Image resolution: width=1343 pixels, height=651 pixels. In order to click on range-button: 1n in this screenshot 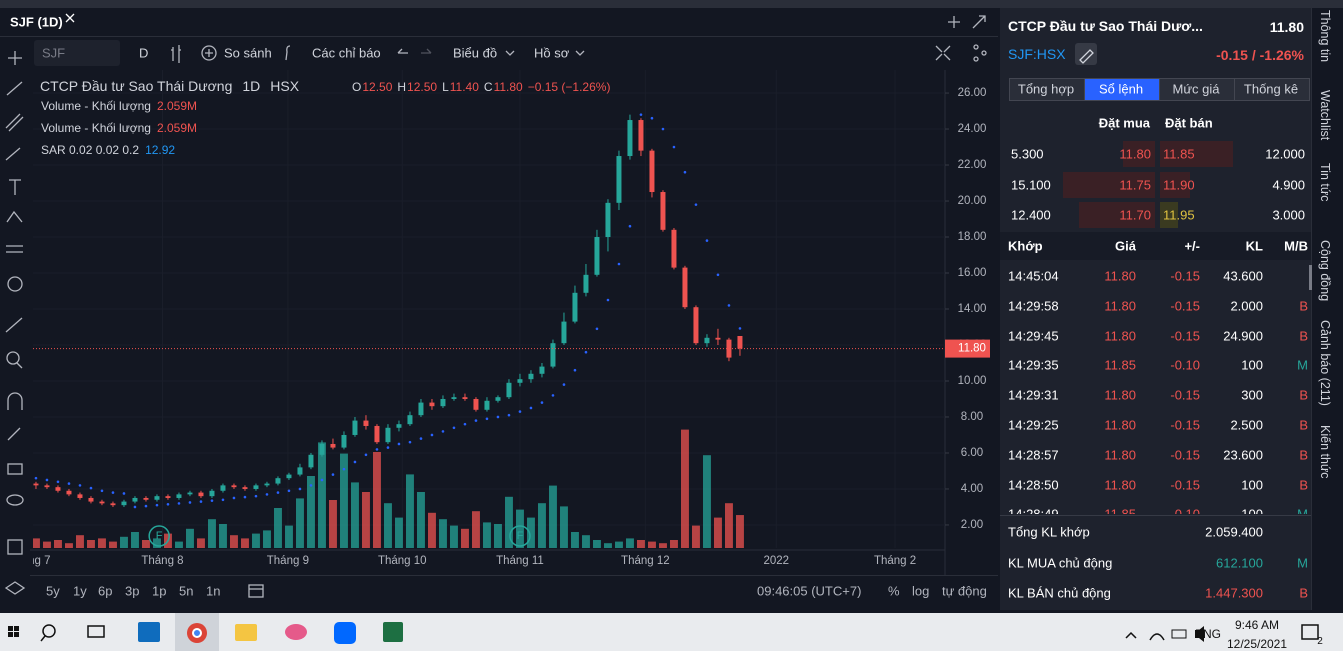, I will do `click(213, 591)`.